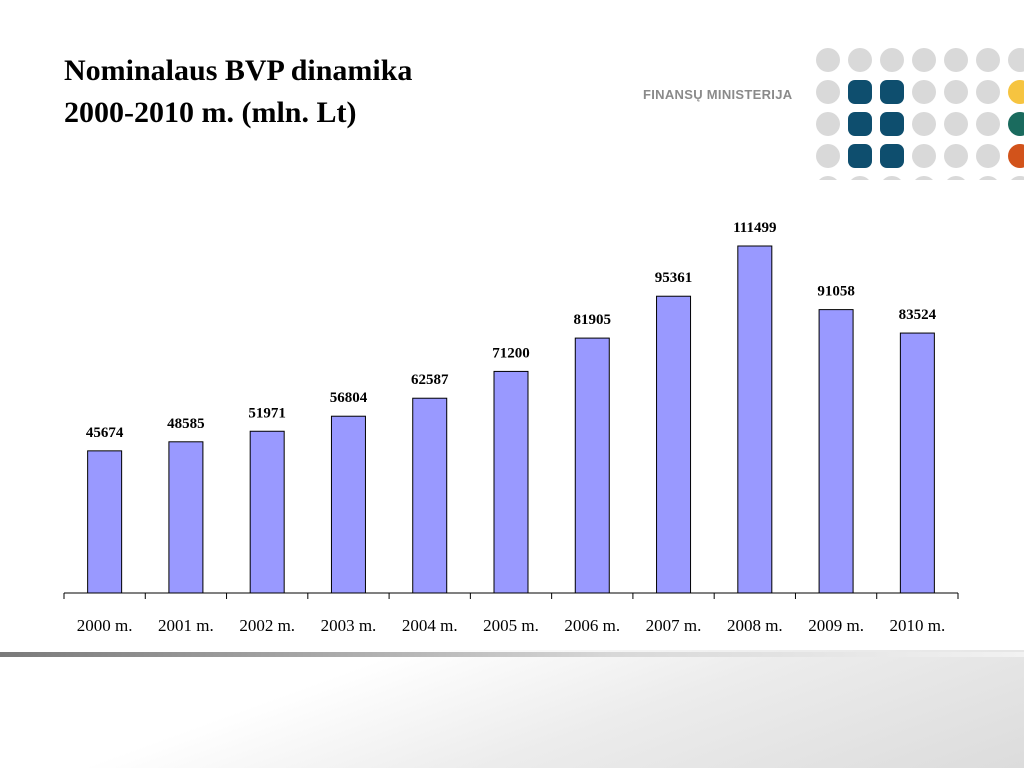 This screenshot has width=1024, height=768. I want to click on x-tick-label: 2006 m., so click(592, 625).